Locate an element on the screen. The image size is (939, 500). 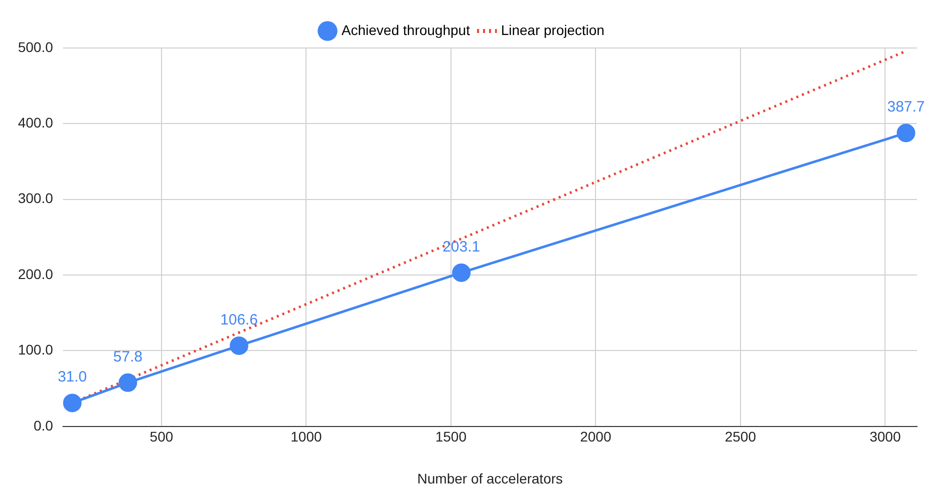
x-tick-label: 500 is located at coordinates (162, 436).